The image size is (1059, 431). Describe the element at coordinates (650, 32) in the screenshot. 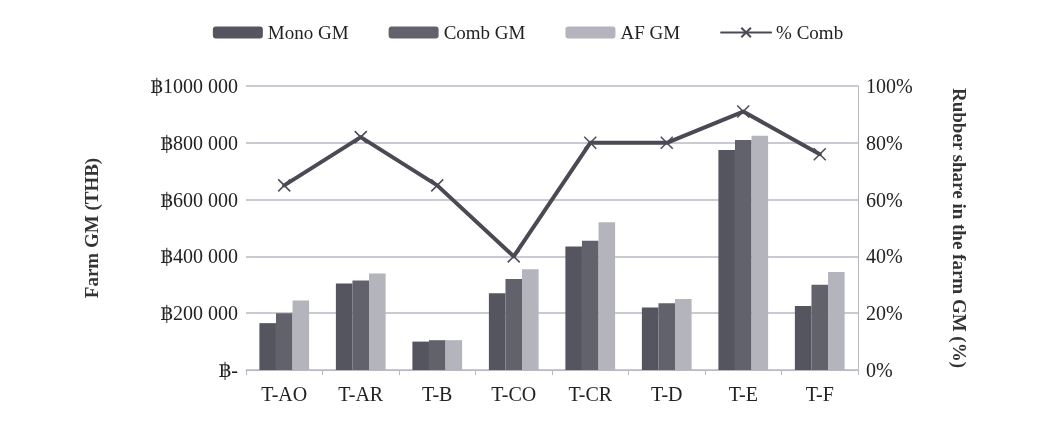

I see `legend-label: AF GM` at that location.